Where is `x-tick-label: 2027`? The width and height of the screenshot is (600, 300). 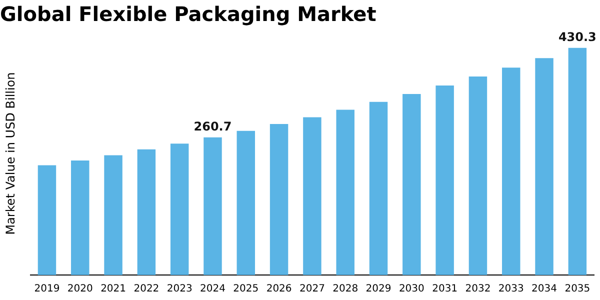
x-tick-label: 2027 is located at coordinates (312, 289).